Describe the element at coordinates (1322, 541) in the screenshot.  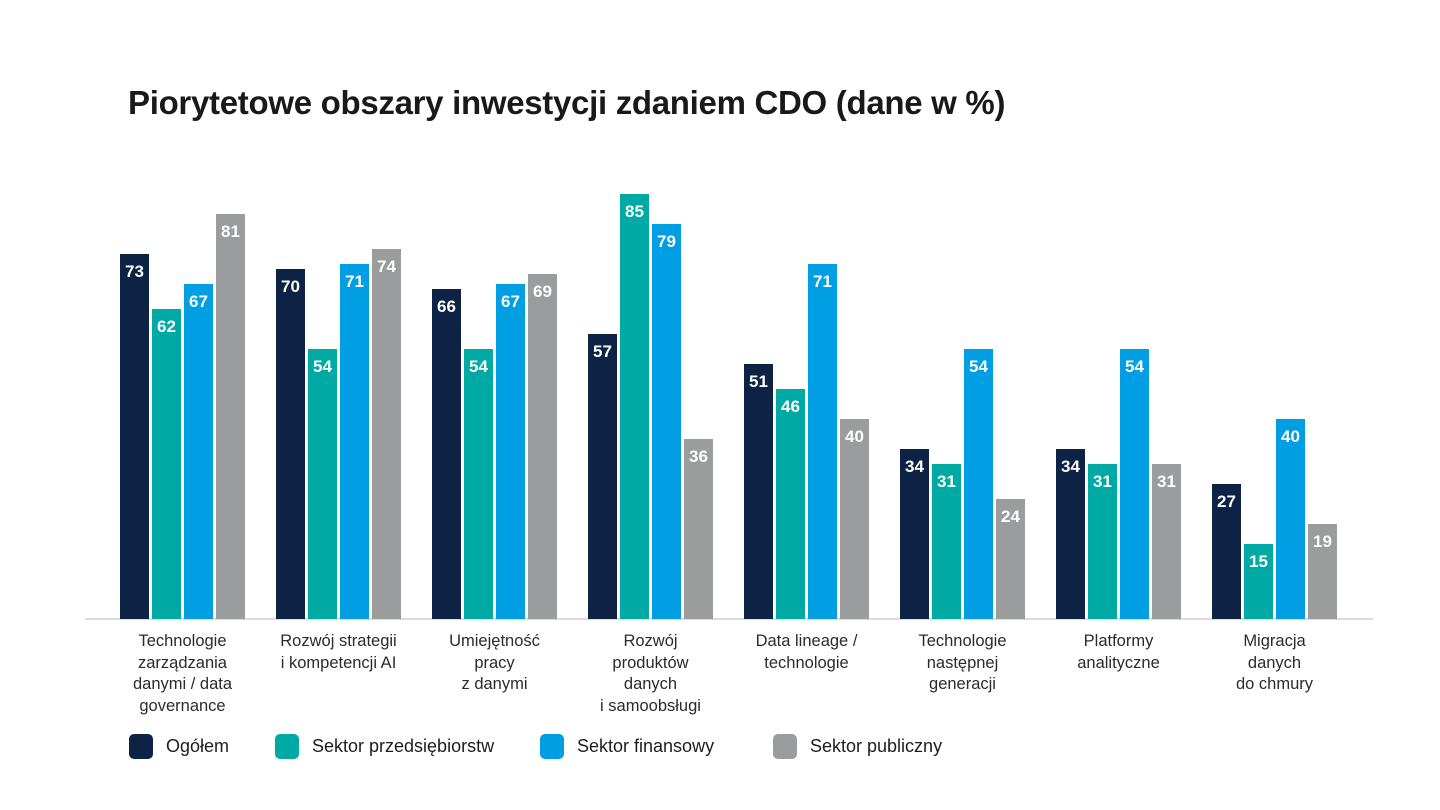
I see `bar-value-label: 19` at that location.